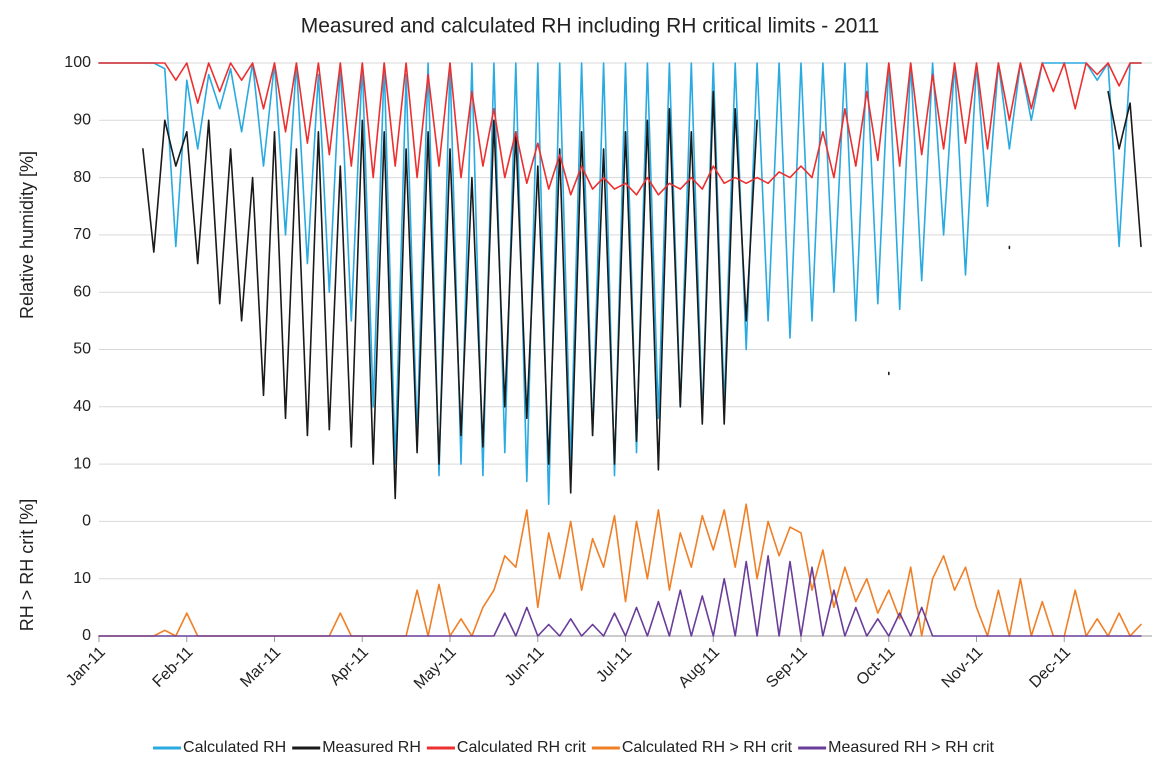  What do you see at coordinates (86, 667) in the screenshot?
I see `x-tick-label: Jan-11` at bounding box center [86, 667].